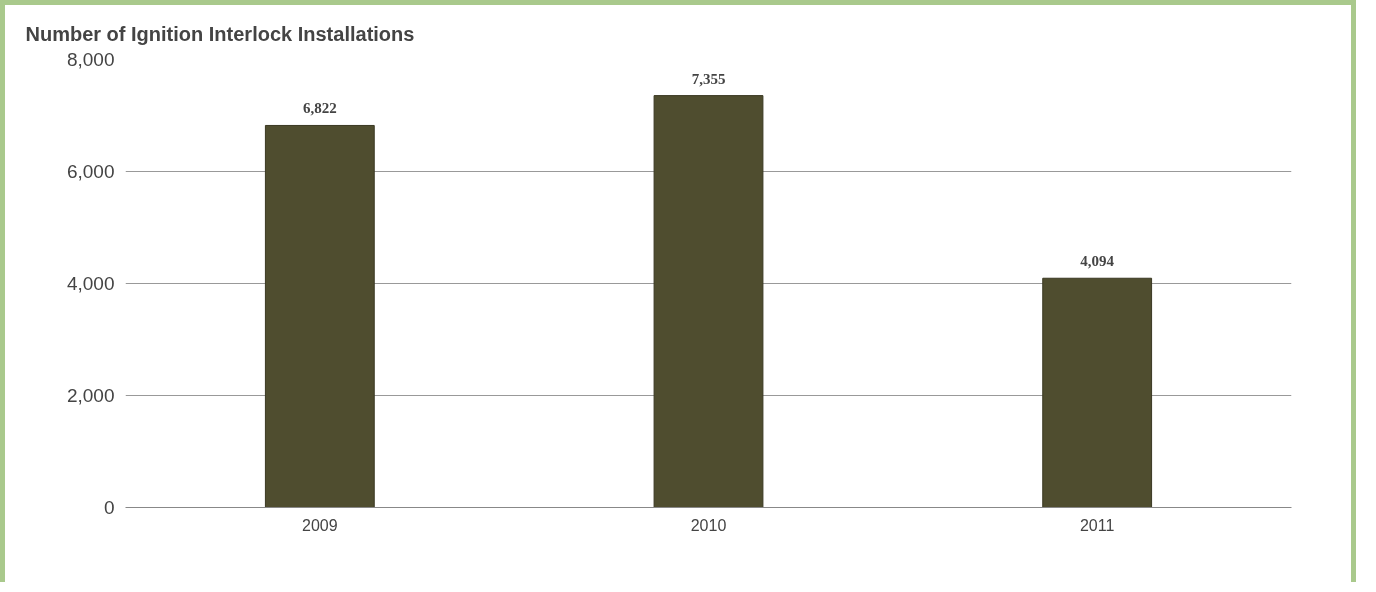 Image resolution: width=1376 pixels, height=592 pixels. I want to click on x-tick-label: 2011, so click(1097, 525).